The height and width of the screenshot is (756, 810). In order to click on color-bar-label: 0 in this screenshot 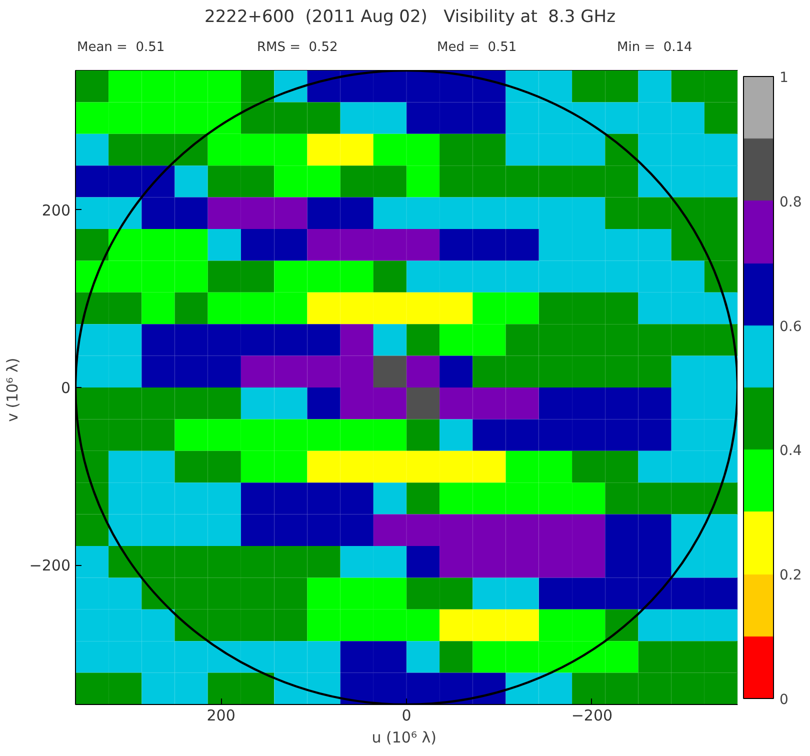, I will do `click(784, 700)`.